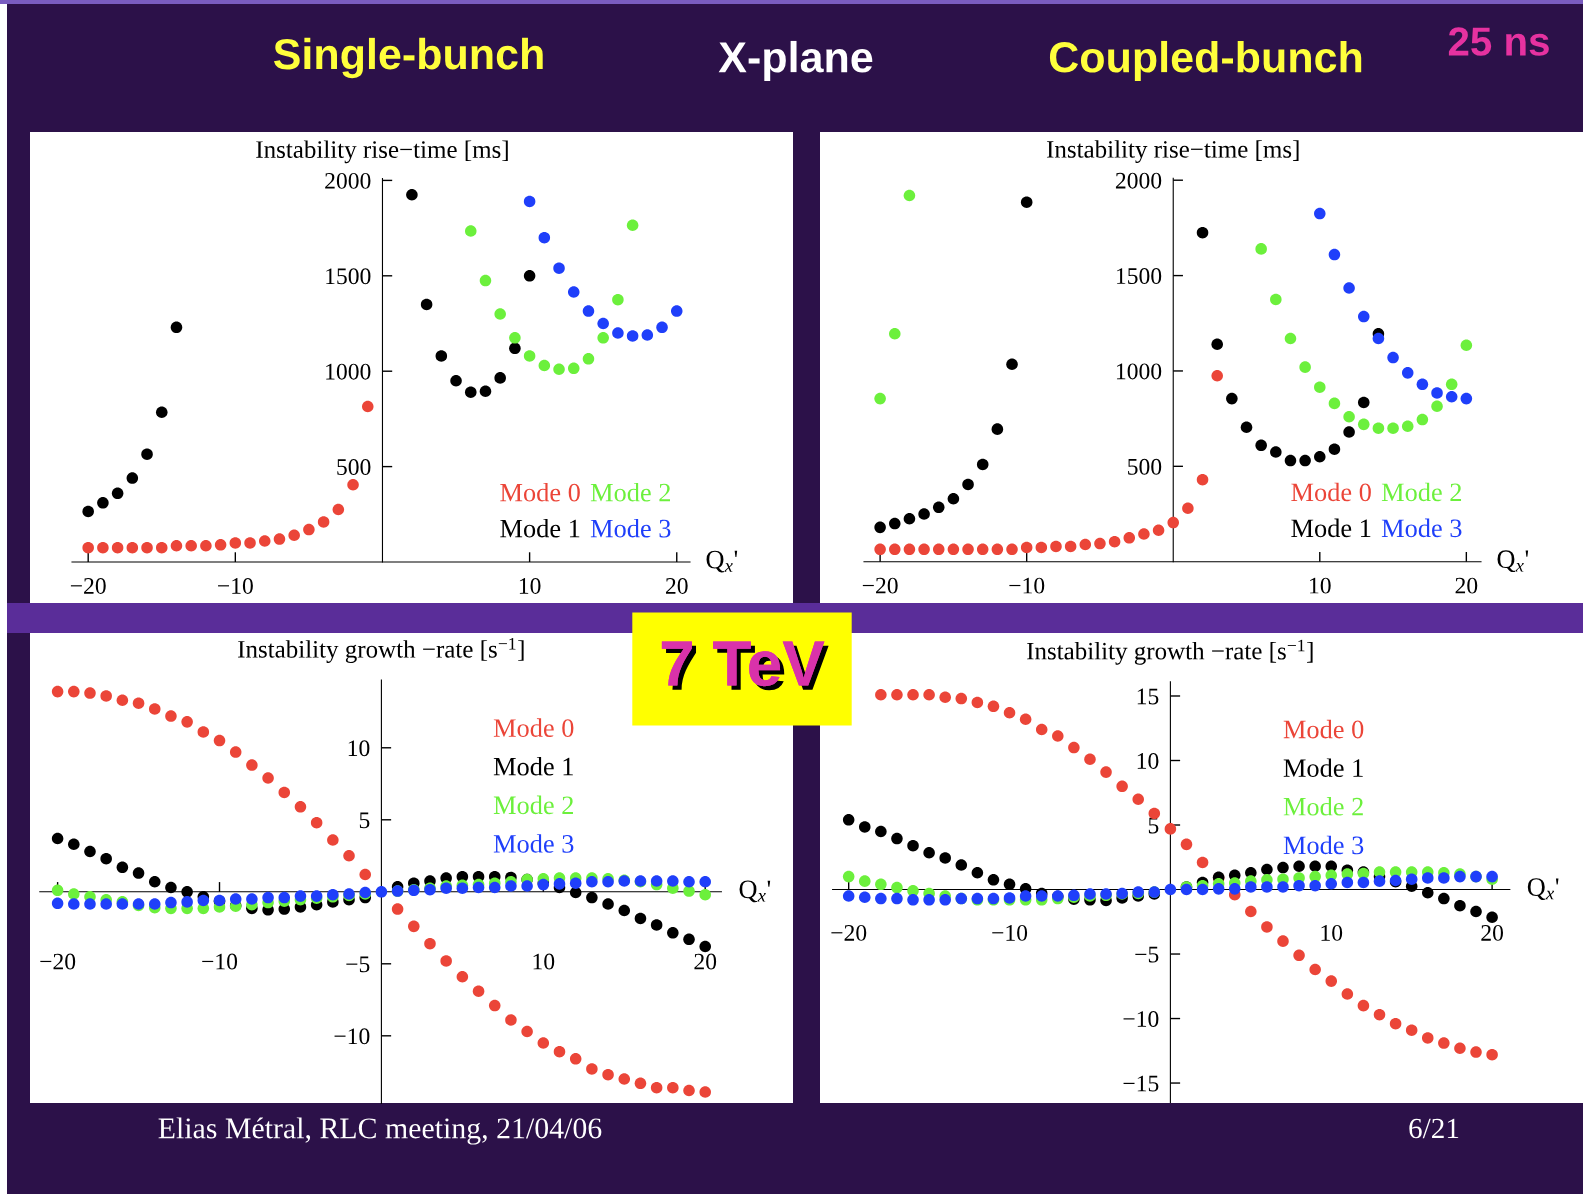 This screenshot has height=1194, width=1583. Describe the element at coordinates (380, 1131) in the screenshot. I see `text: Elias Métral, RLC meeting, 21/04/06` at that location.